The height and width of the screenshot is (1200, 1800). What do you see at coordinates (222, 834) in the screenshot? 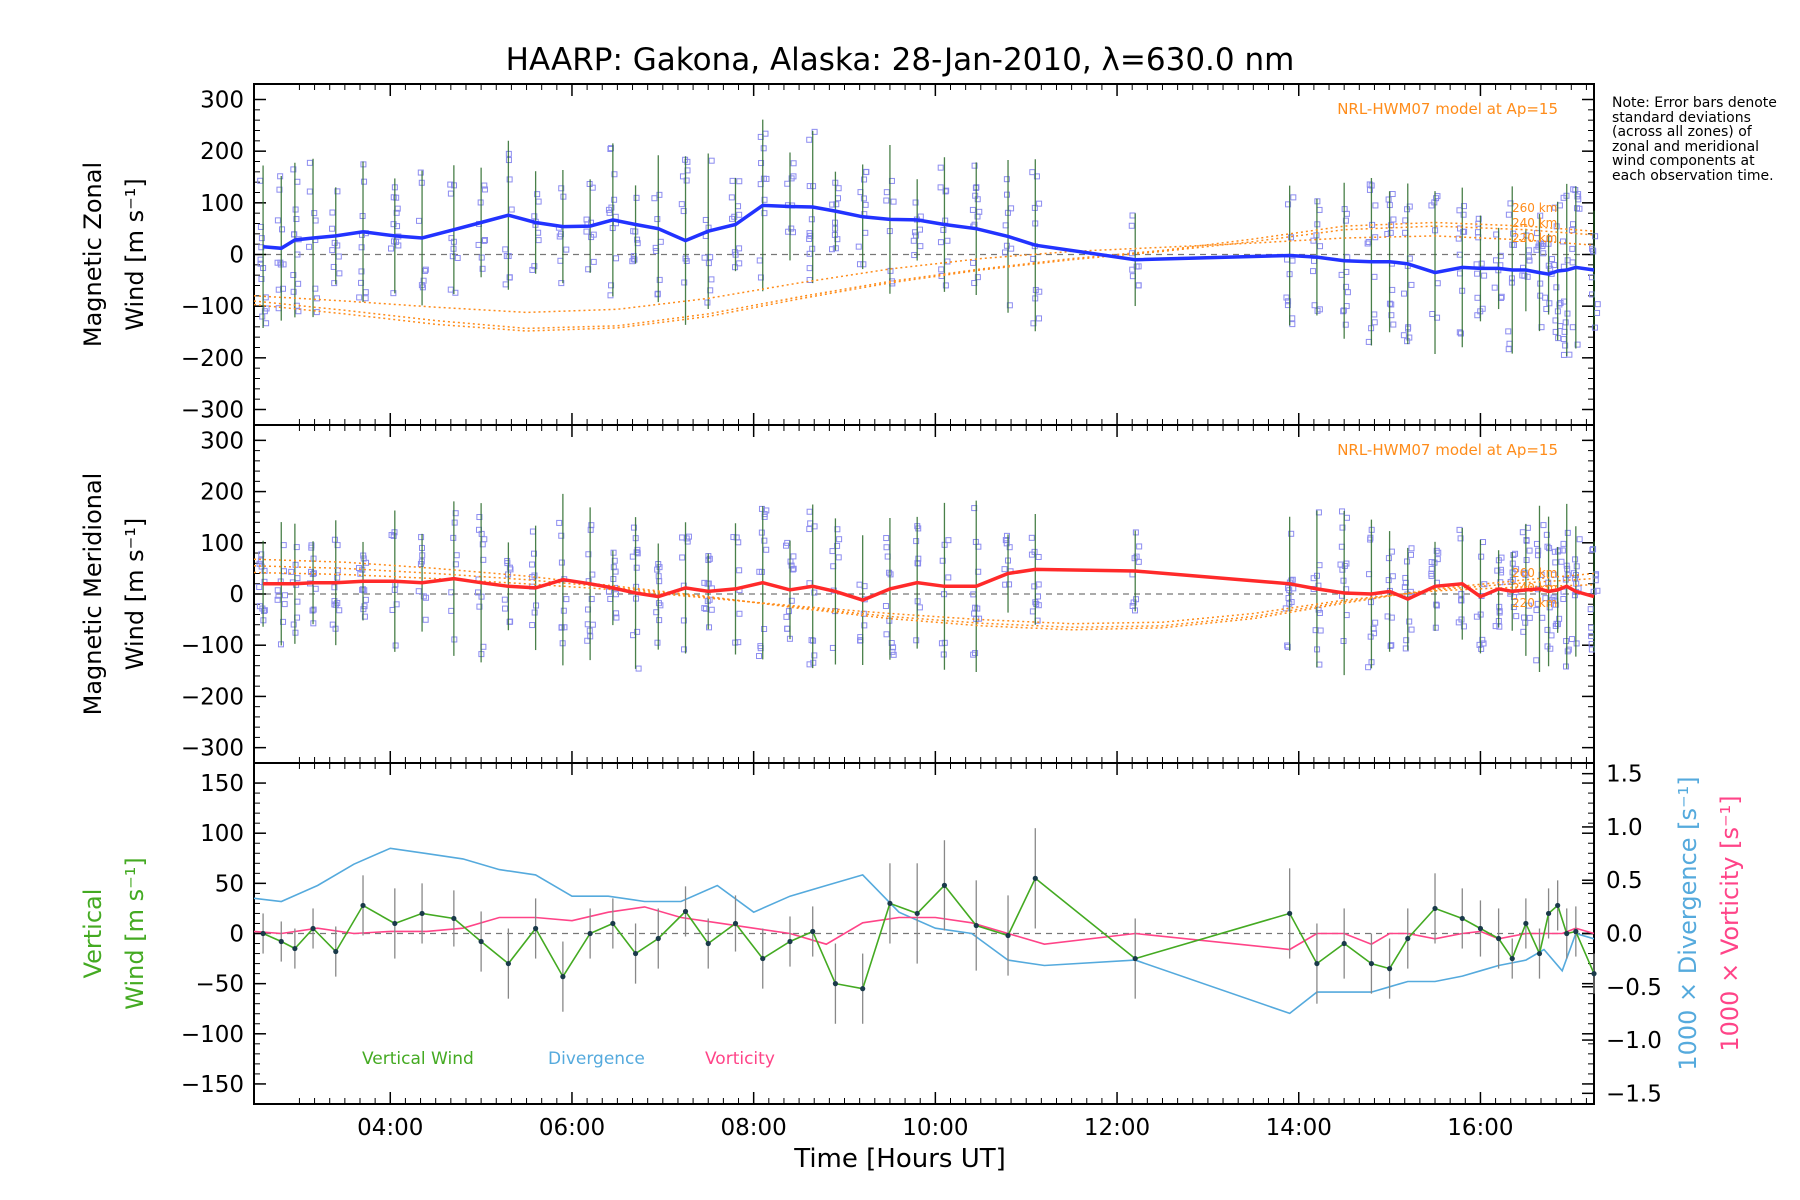
I see `y-tick-label: 100` at bounding box center [222, 834].